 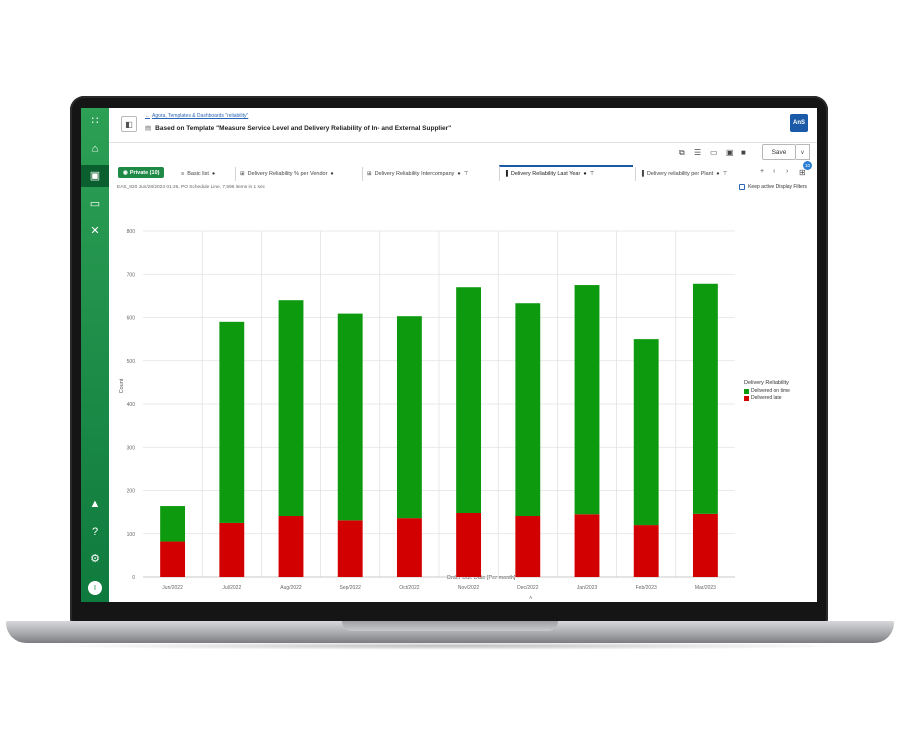 What do you see at coordinates (122, 385) in the screenshot?
I see `y-axis-label: Count` at bounding box center [122, 385].